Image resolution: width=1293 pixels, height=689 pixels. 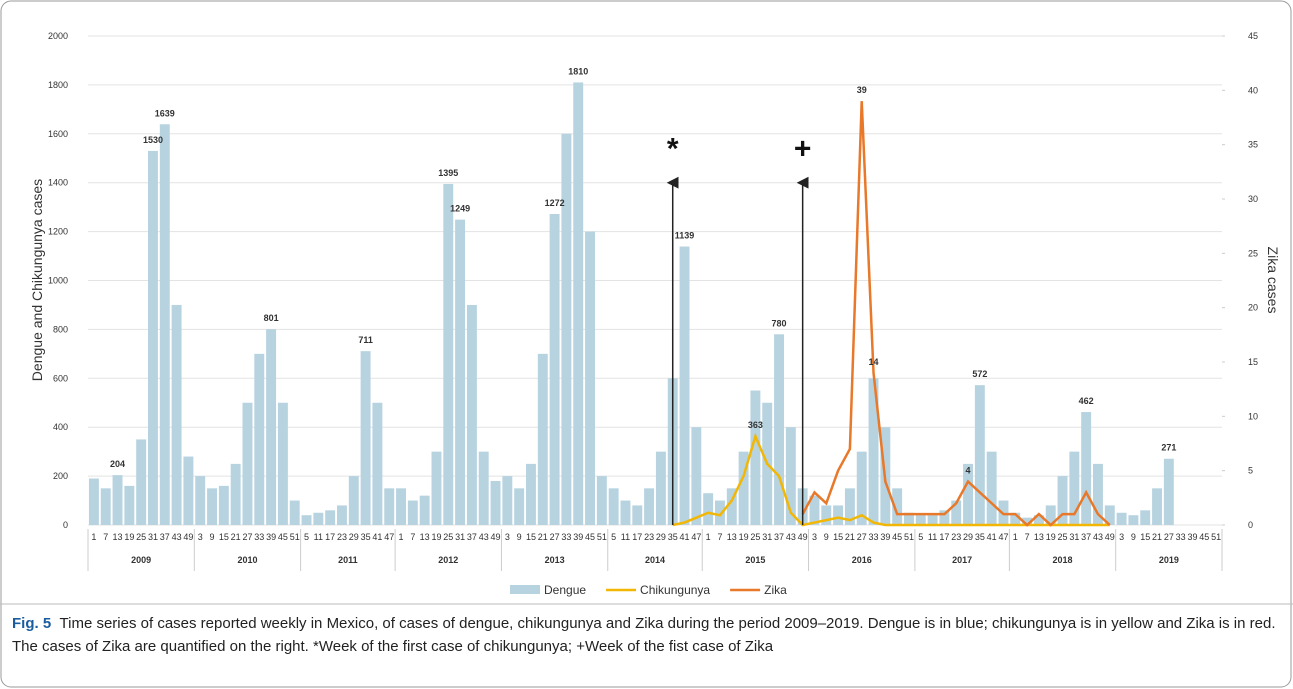 What do you see at coordinates (295, 537) in the screenshot?
I see `x-tick-label: 51` at bounding box center [295, 537].